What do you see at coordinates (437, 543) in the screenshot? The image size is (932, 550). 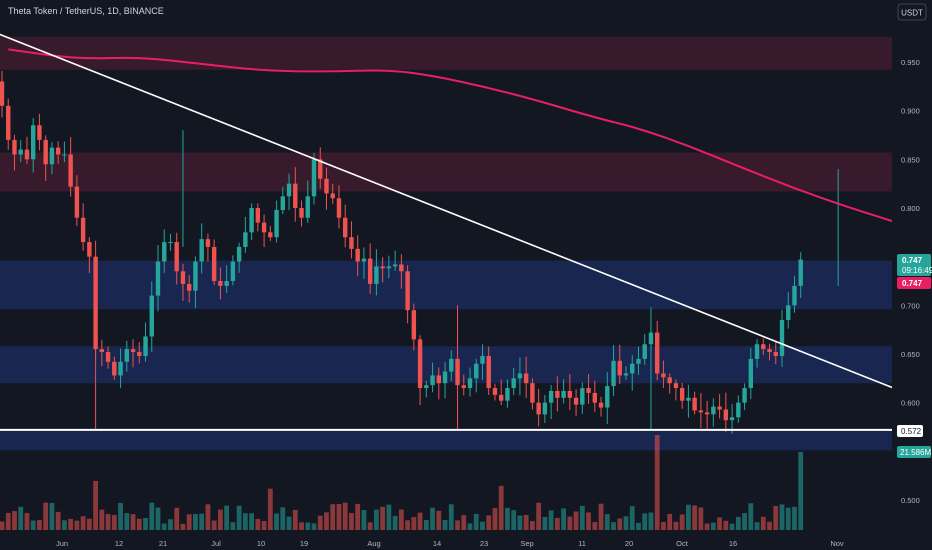 I see `x-tick-label: 14` at bounding box center [437, 543].